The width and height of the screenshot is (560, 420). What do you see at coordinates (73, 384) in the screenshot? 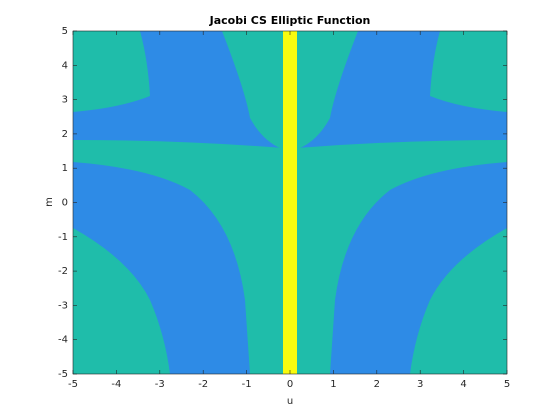
I see `x-tick-label: -5` at bounding box center [73, 384].